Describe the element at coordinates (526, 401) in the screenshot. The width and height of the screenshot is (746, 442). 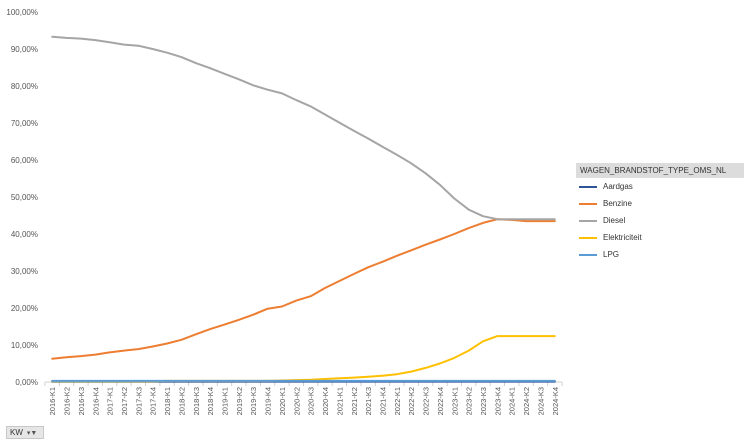
I see `x-tick-label: 2024-K2` at that location.